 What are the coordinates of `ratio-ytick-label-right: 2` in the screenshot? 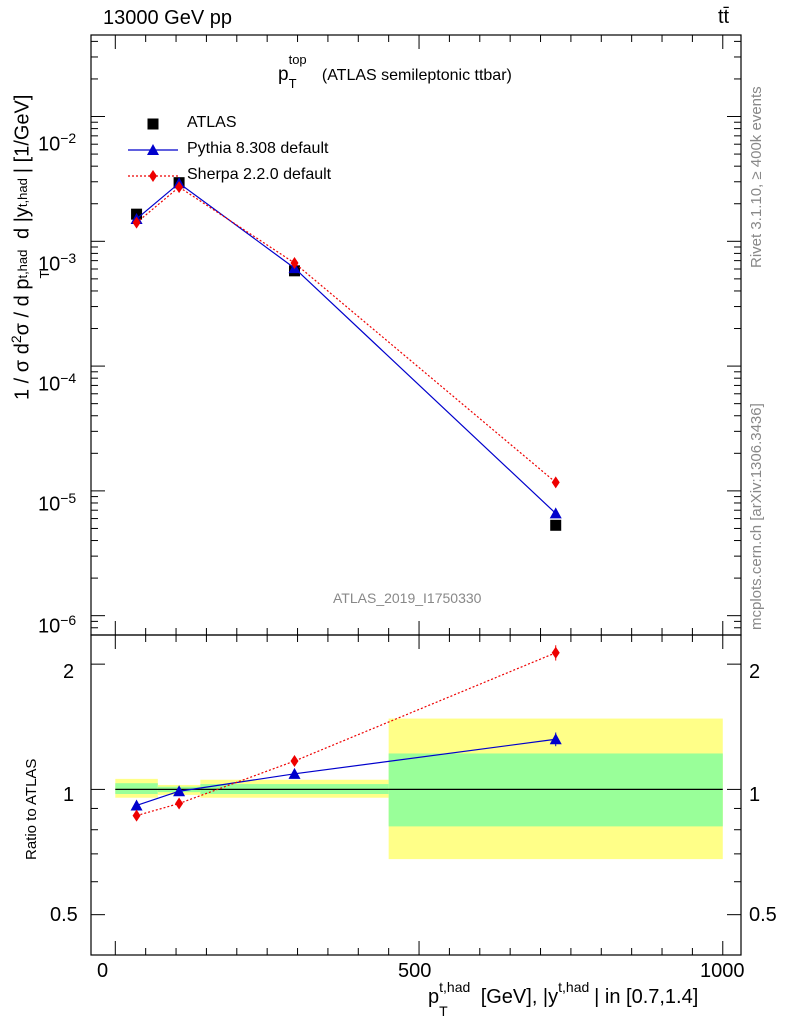 It's located at (755, 672).